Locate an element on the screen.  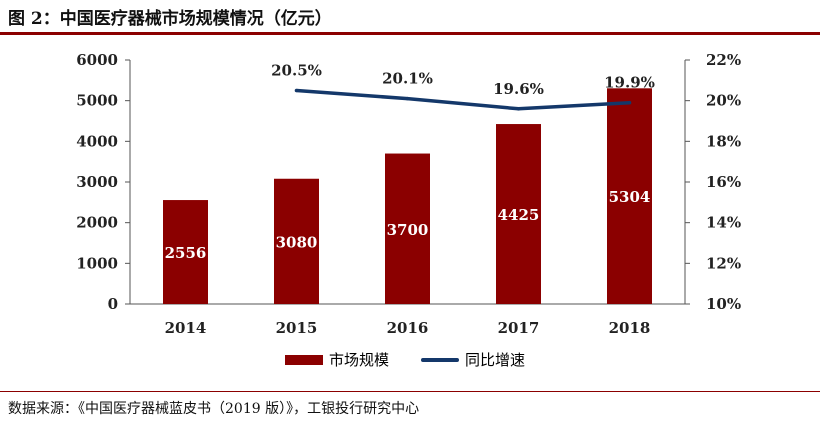
bar-value-label: 3080 is located at coordinates (297, 242).